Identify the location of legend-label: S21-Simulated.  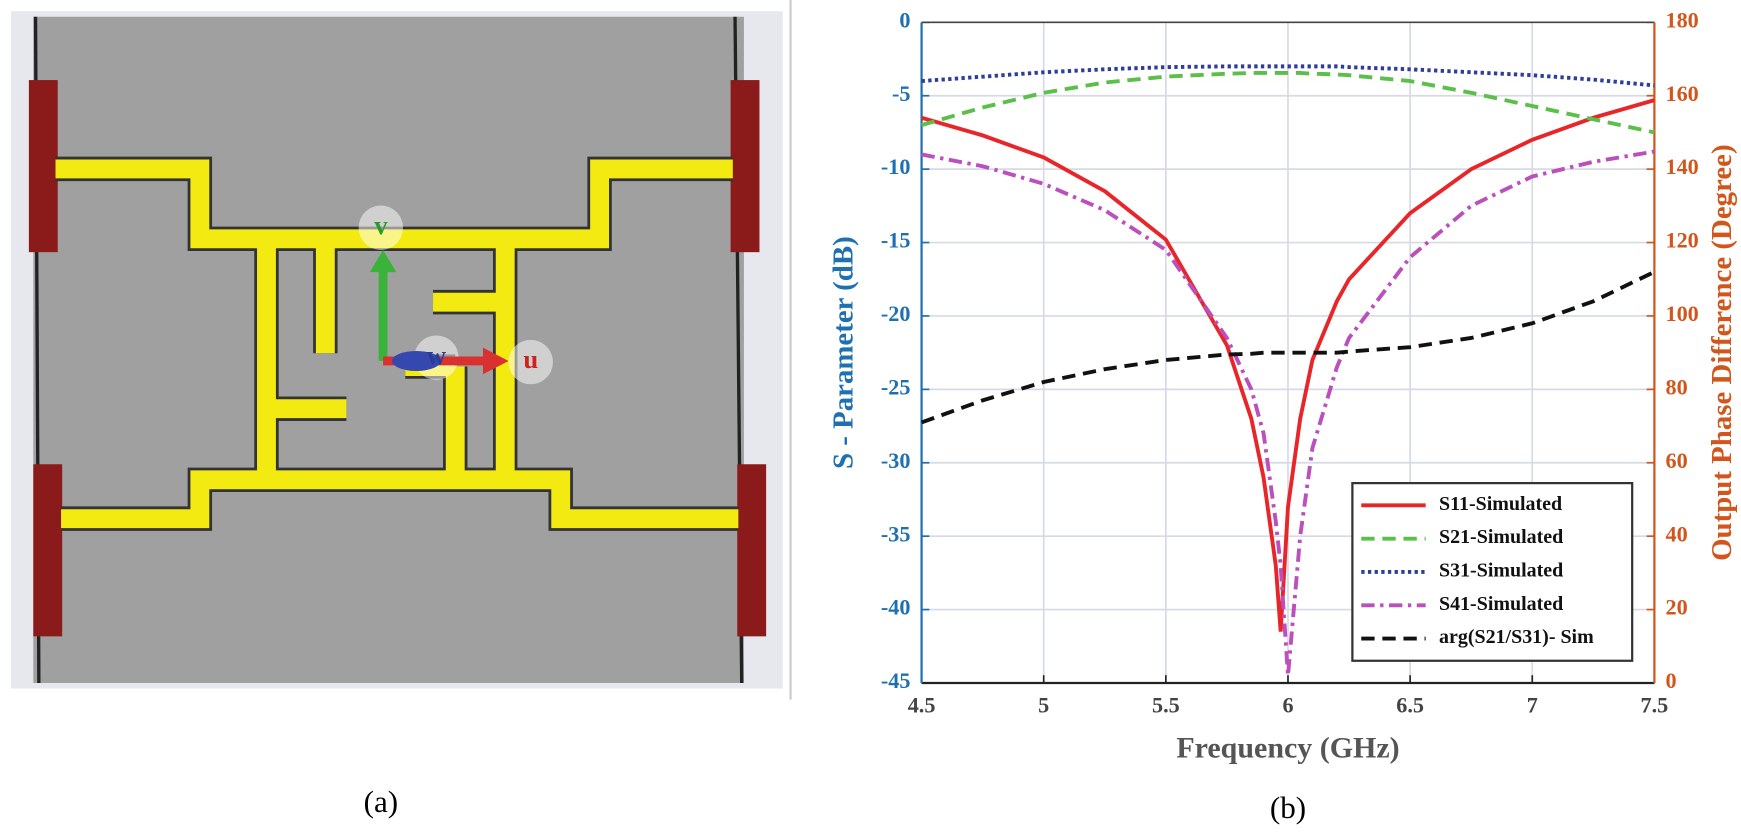
(1501, 537).